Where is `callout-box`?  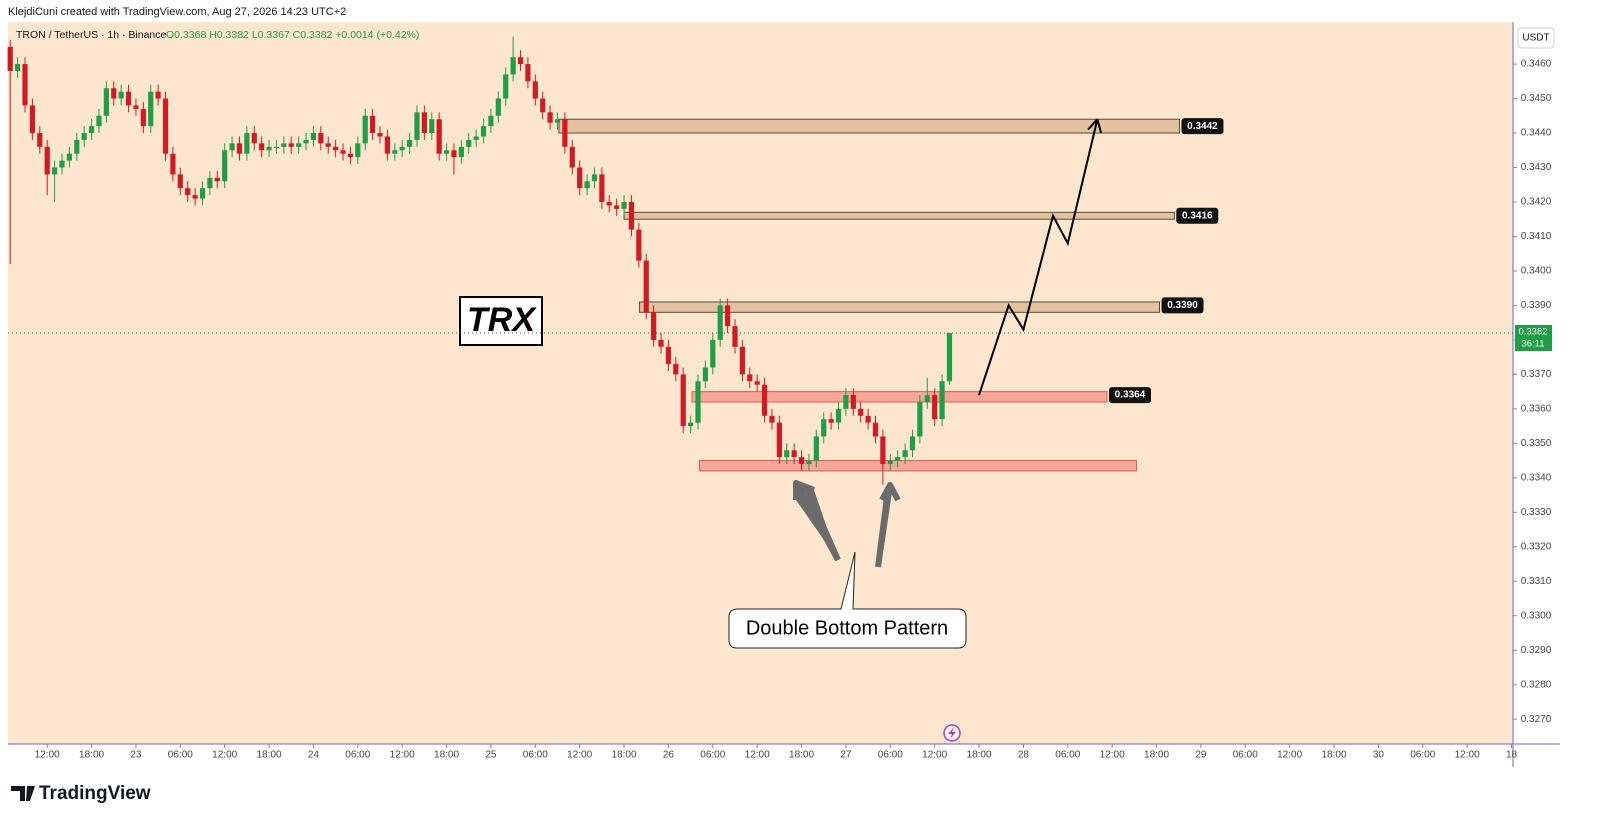 callout-box is located at coordinates (847, 600).